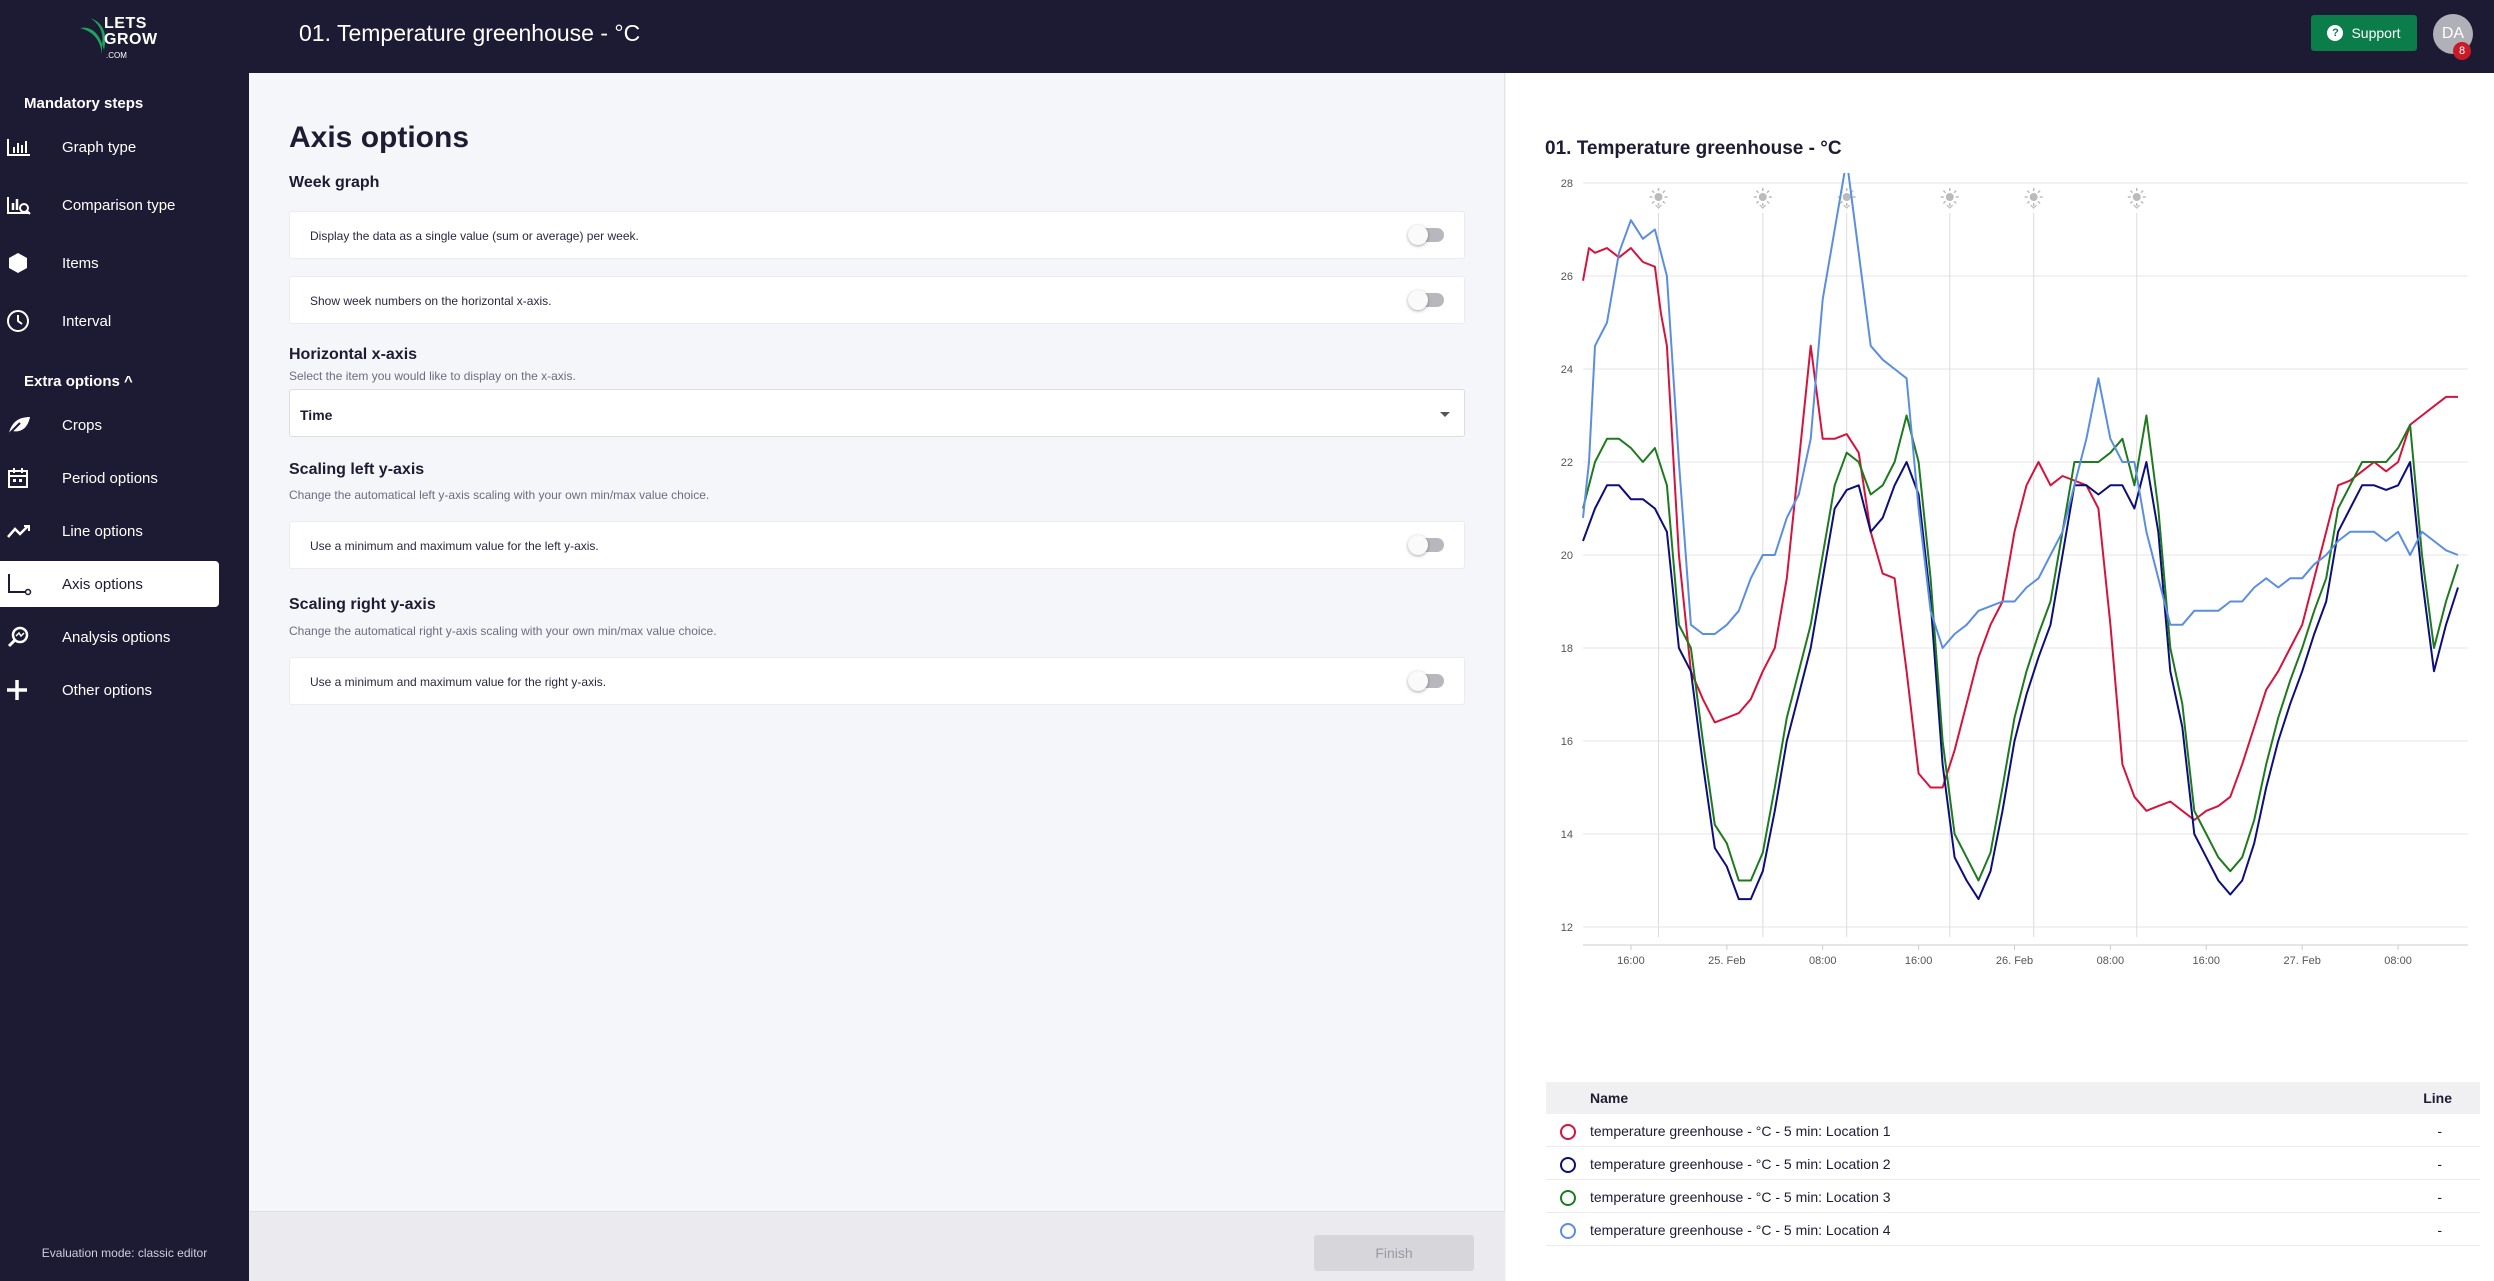 Image resolution: width=2494 pixels, height=1281 pixels. Describe the element at coordinates (1567, 463) in the screenshot. I see `y-tick-label: 22` at that location.